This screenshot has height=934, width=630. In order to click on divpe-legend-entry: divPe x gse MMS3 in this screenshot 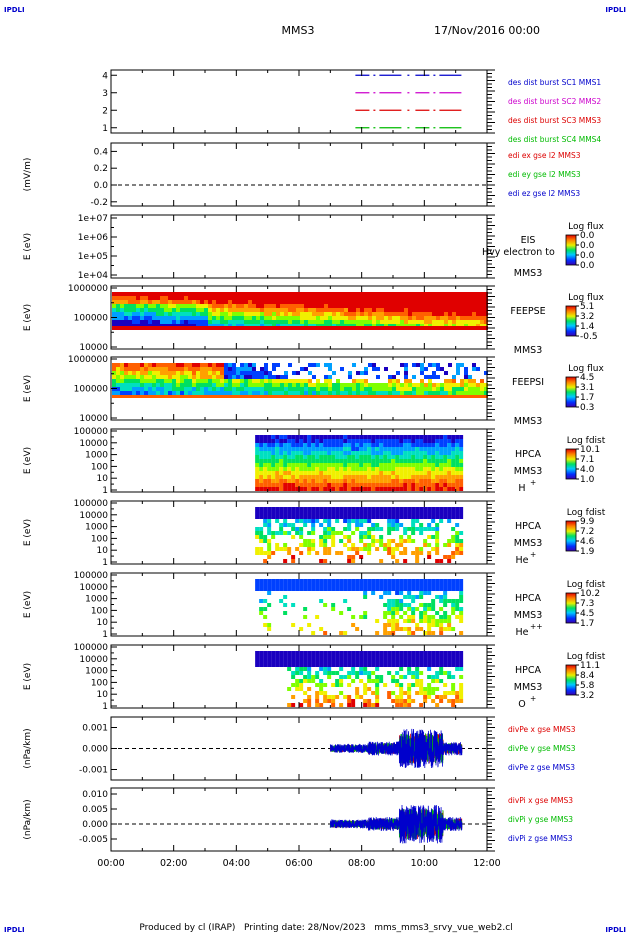, I will do `click(542, 729)`.